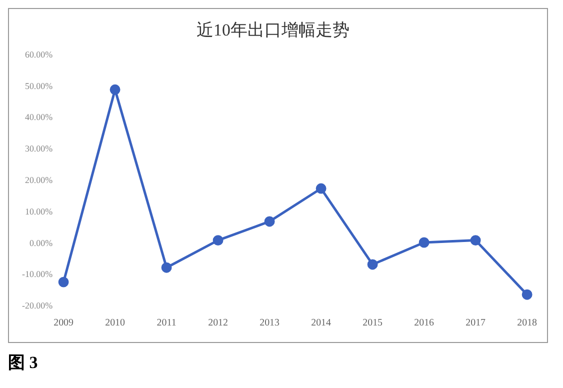  What do you see at coordinates (64, 323) in the screenshot?
I see `x-tick-label: 2009` at bounding box center [64, 323].